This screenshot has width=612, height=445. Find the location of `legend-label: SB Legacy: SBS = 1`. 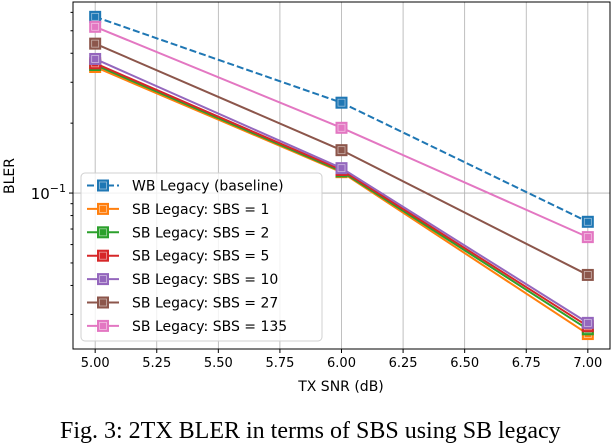

legend-label: SB Legacy: SBS = 1 is located at coordinates (200, 210).